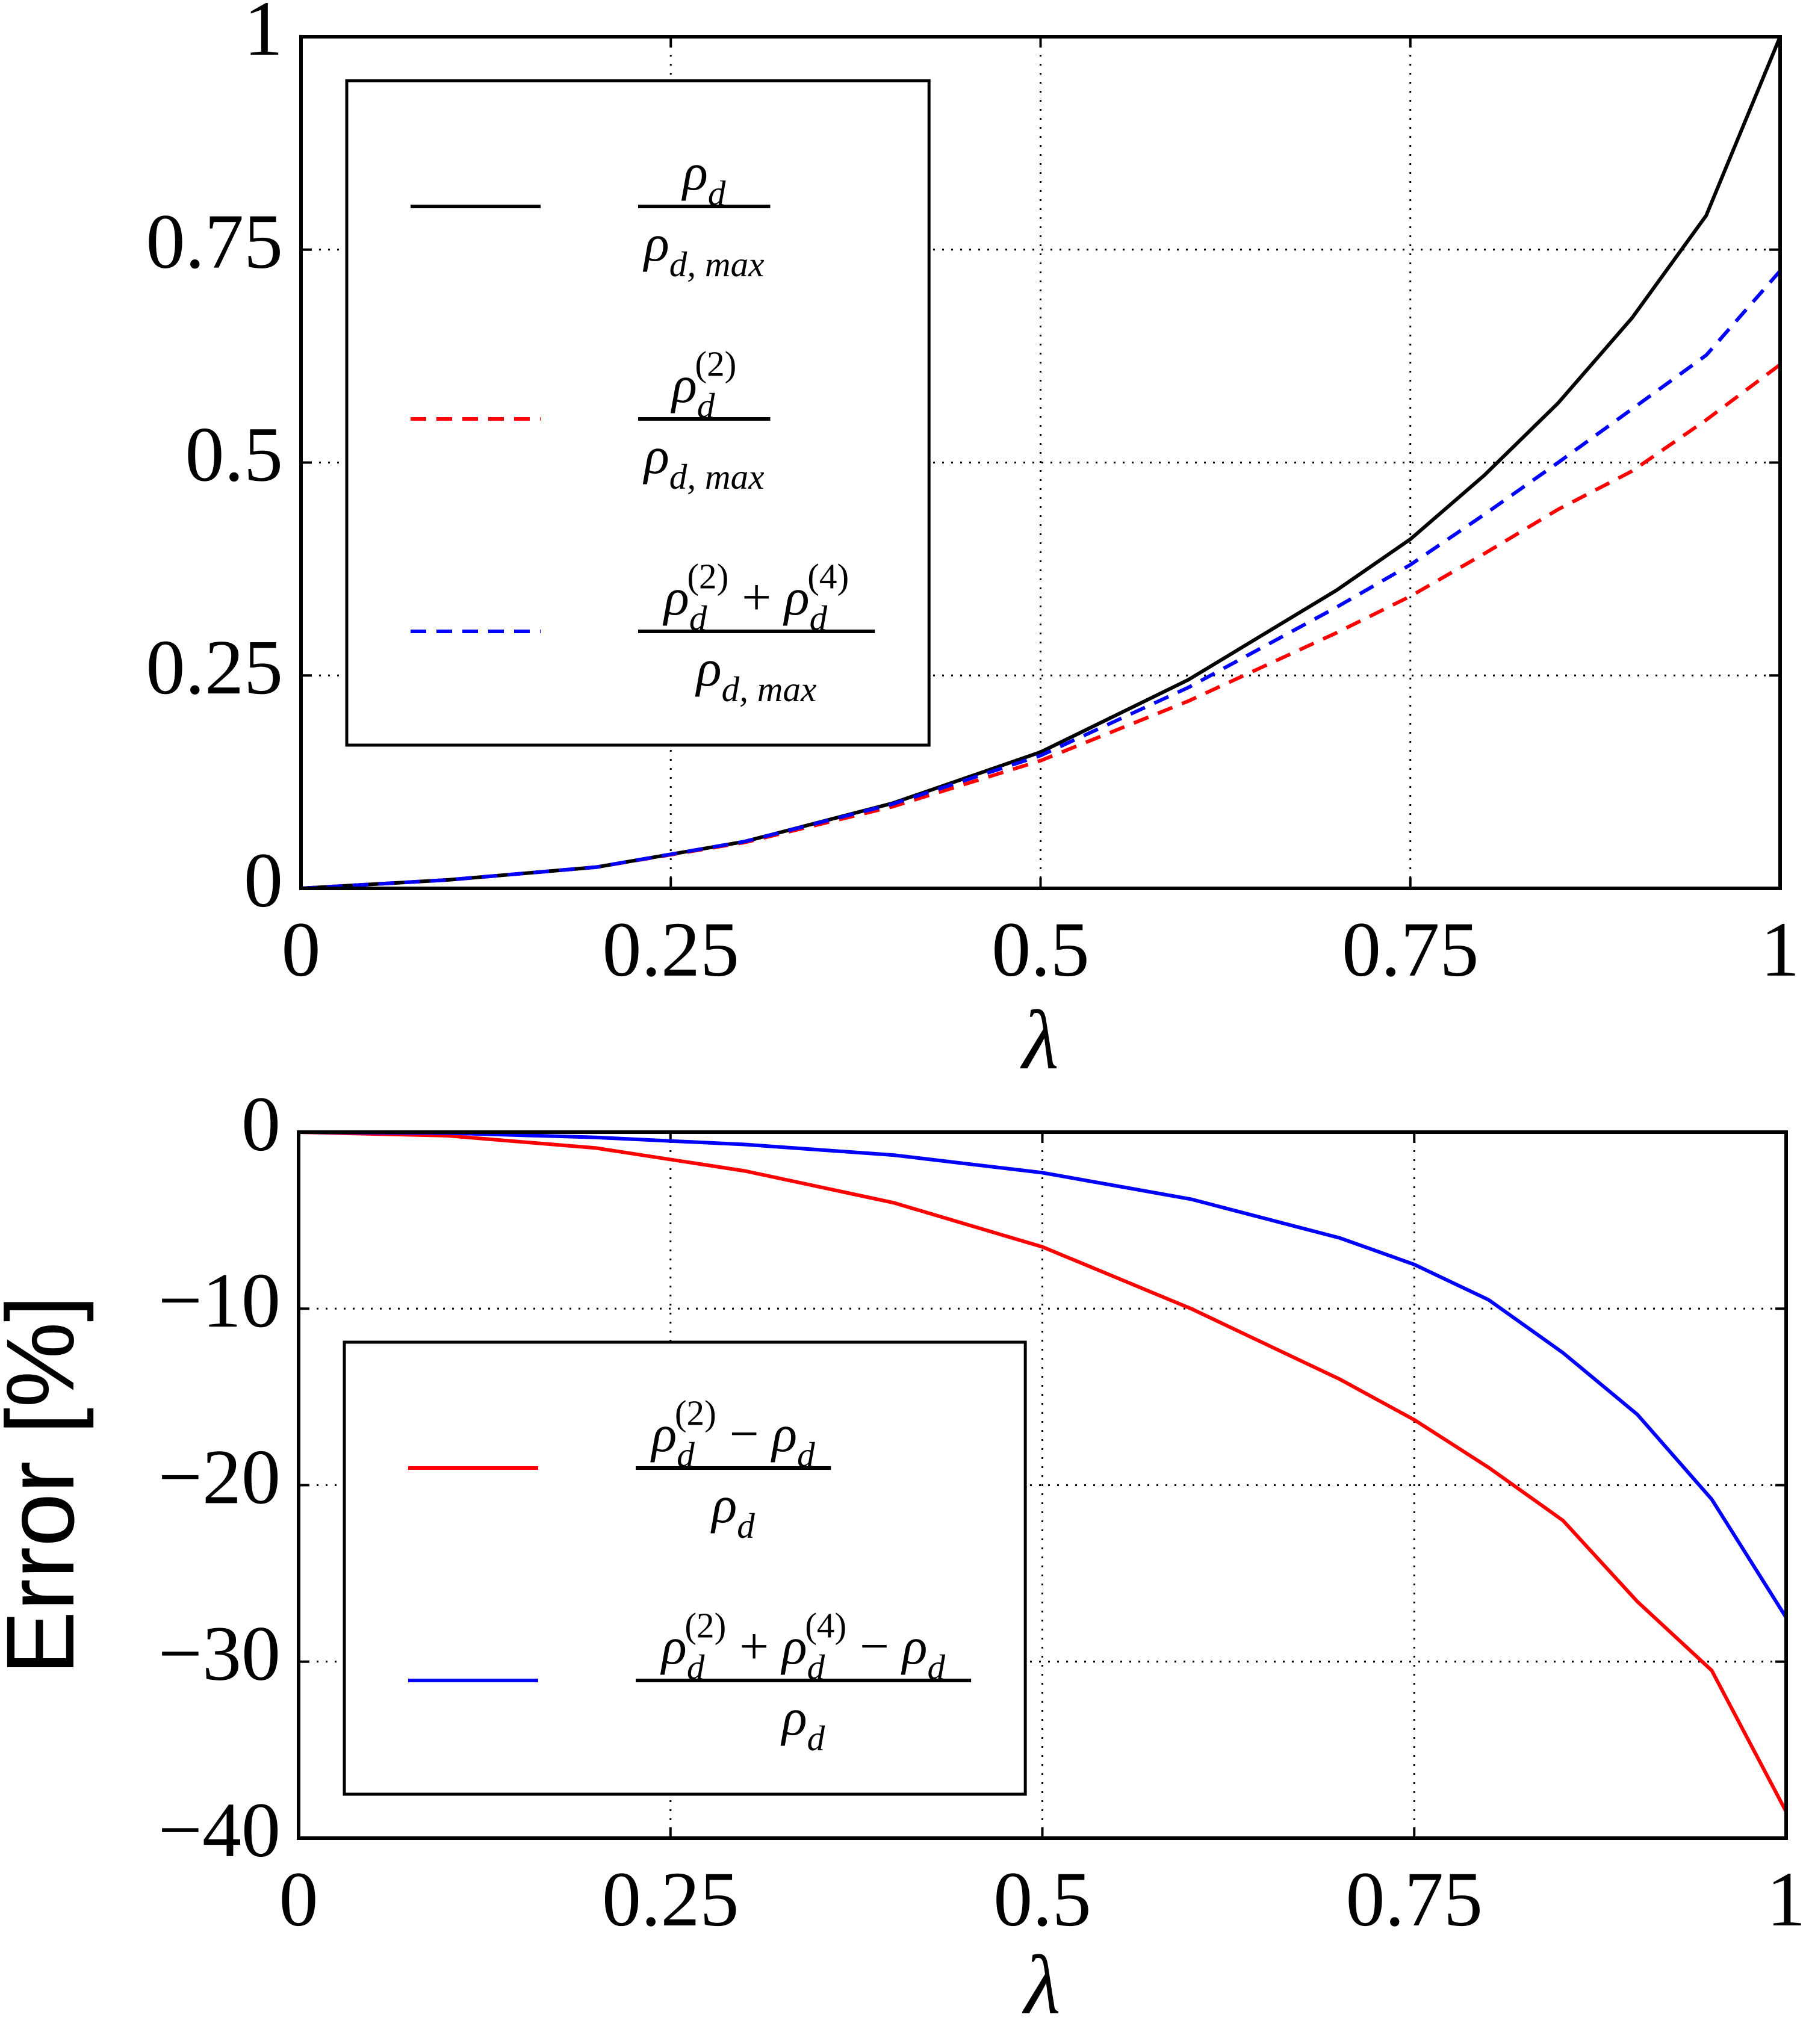 Image resolution: width=1806 pixels, height=2044 pixels. What do you see at coordinates (219, 1477) in the screenshot?
I see `y-tick-label: −20` at bounding box center [219, 1477].